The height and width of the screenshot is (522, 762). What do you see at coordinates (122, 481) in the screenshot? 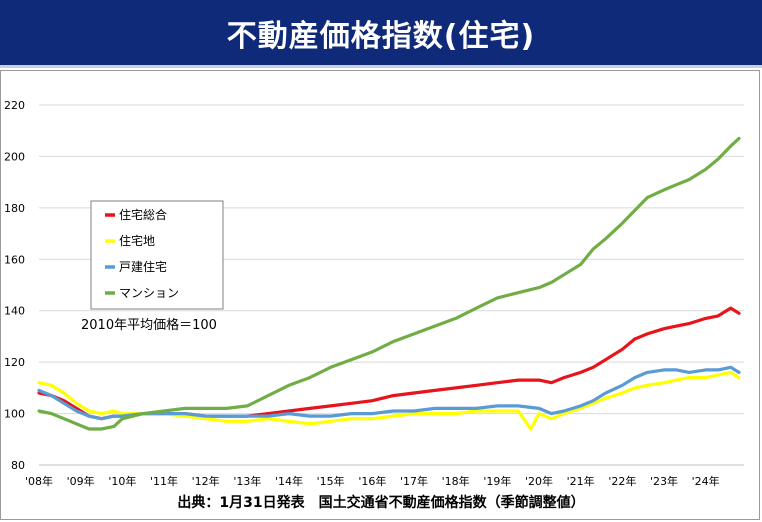
I see `x-tick-label: '10年` at bounding box center [122, 481].